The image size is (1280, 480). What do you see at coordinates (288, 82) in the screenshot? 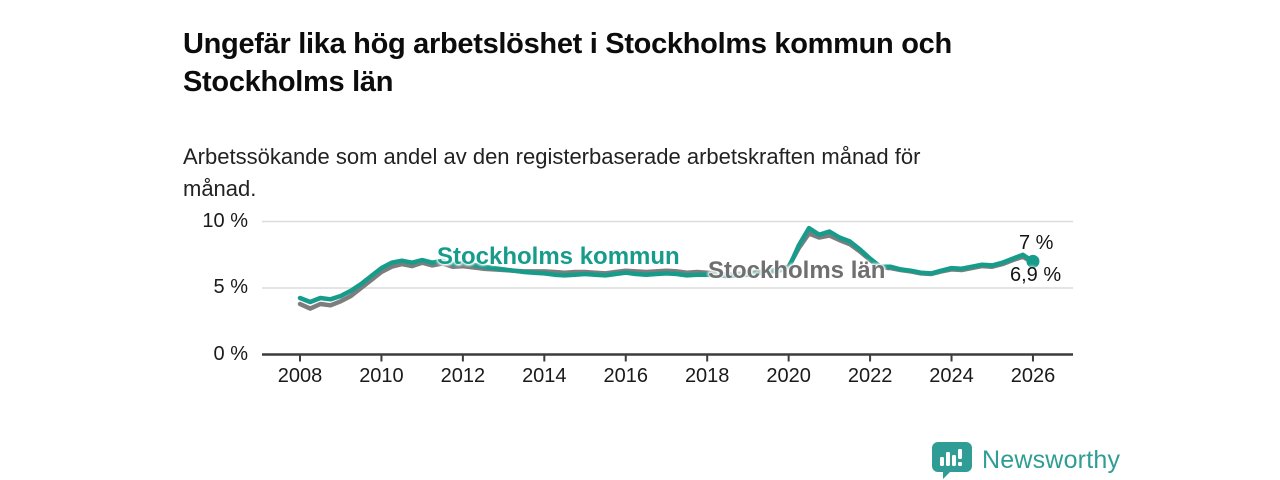
I see `title-line-2: Stockholms län` at bounding box center [288, 82].